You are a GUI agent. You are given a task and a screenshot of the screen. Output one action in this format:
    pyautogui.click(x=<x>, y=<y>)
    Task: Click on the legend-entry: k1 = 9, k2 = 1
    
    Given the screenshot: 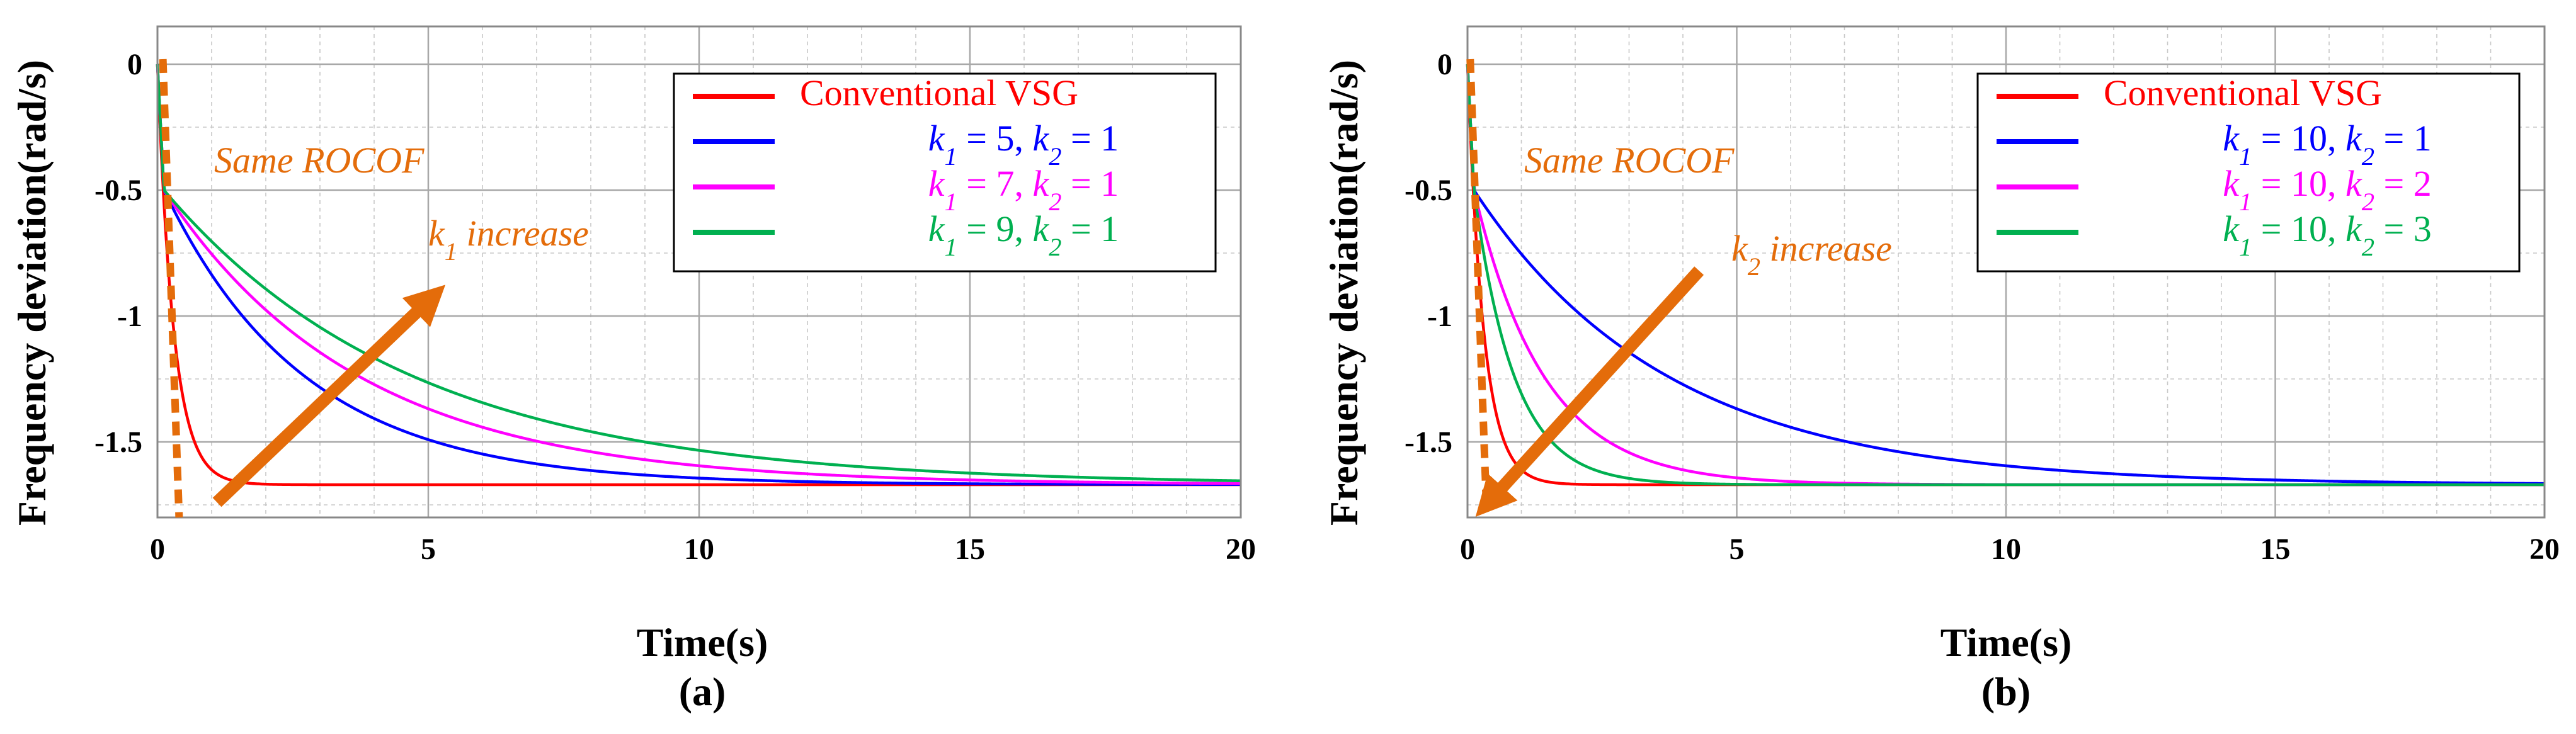 What is the action you would take?
    pyautogui.click(x=1023, y=234)
    